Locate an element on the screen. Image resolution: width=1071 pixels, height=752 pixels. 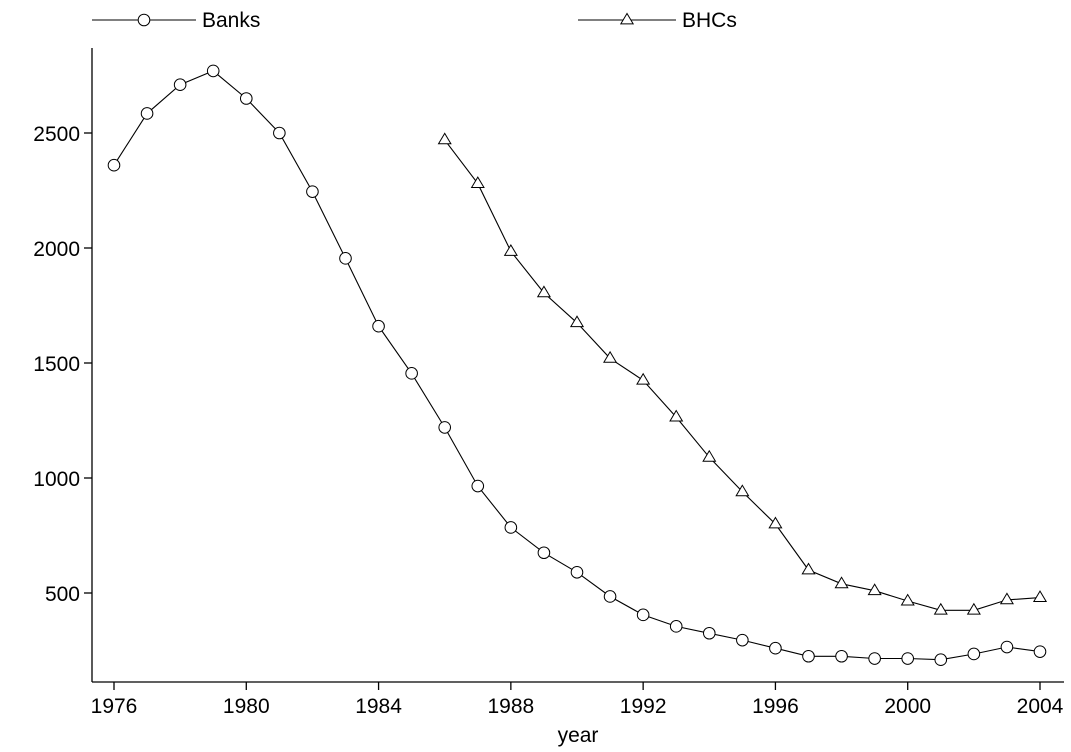
legend-marker-banks is located at coordinates (144, 20).